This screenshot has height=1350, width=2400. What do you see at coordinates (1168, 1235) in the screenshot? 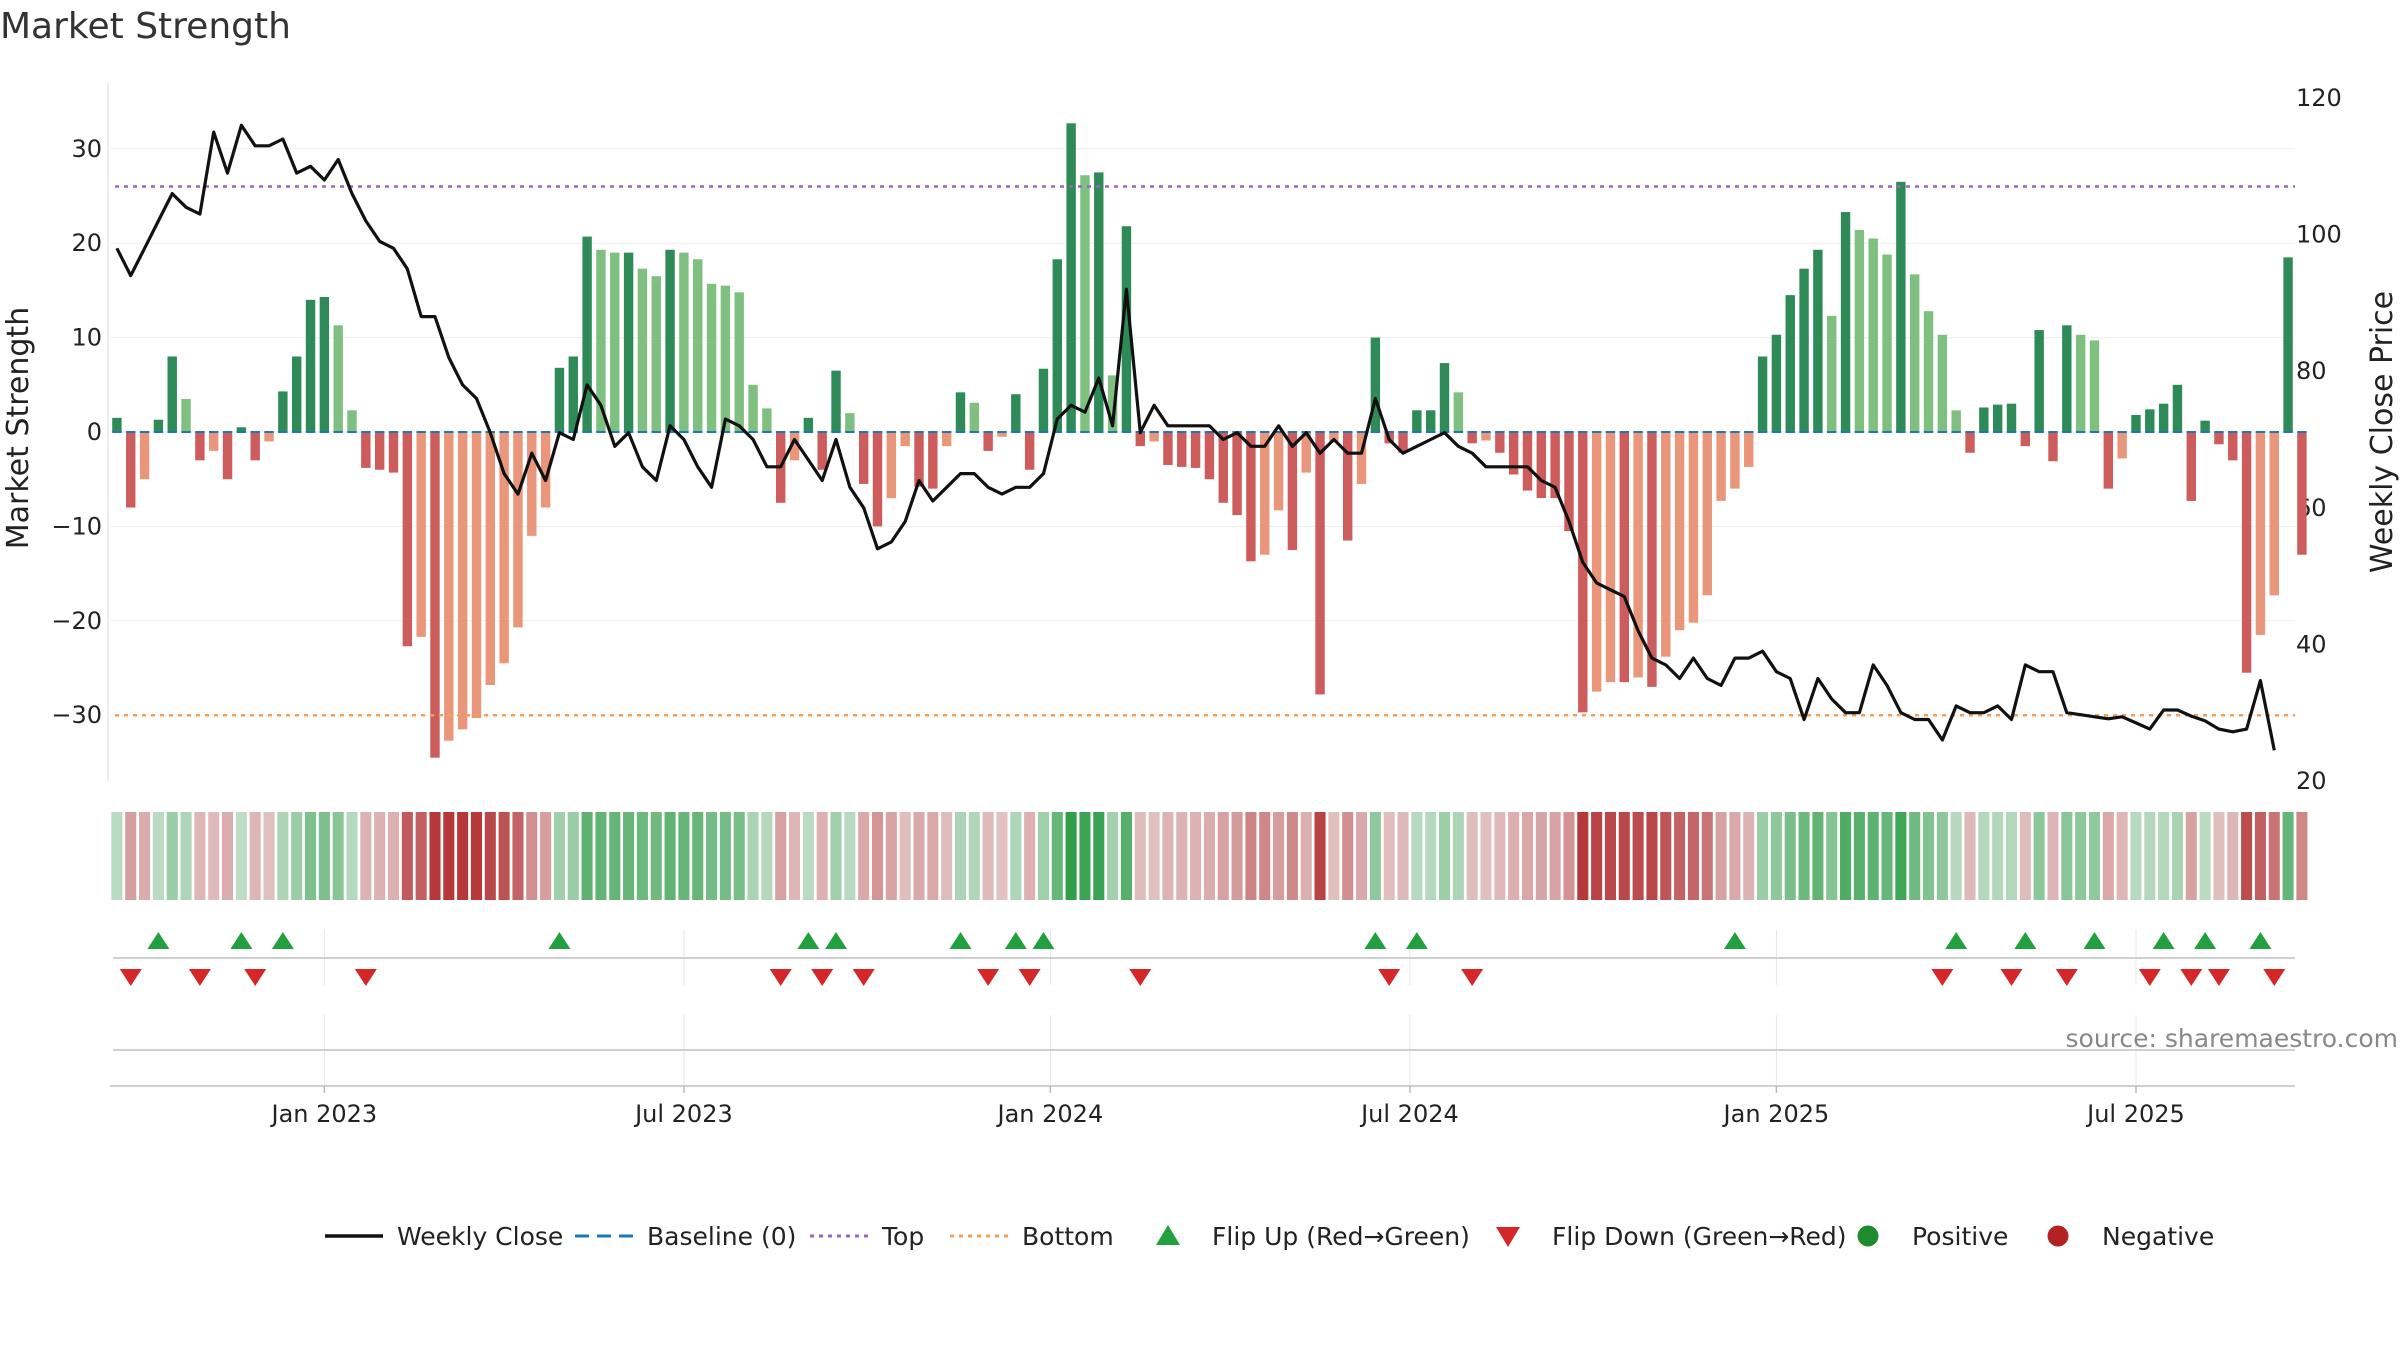
I see `legend-swatch` at bounding box center [1168, 1235].